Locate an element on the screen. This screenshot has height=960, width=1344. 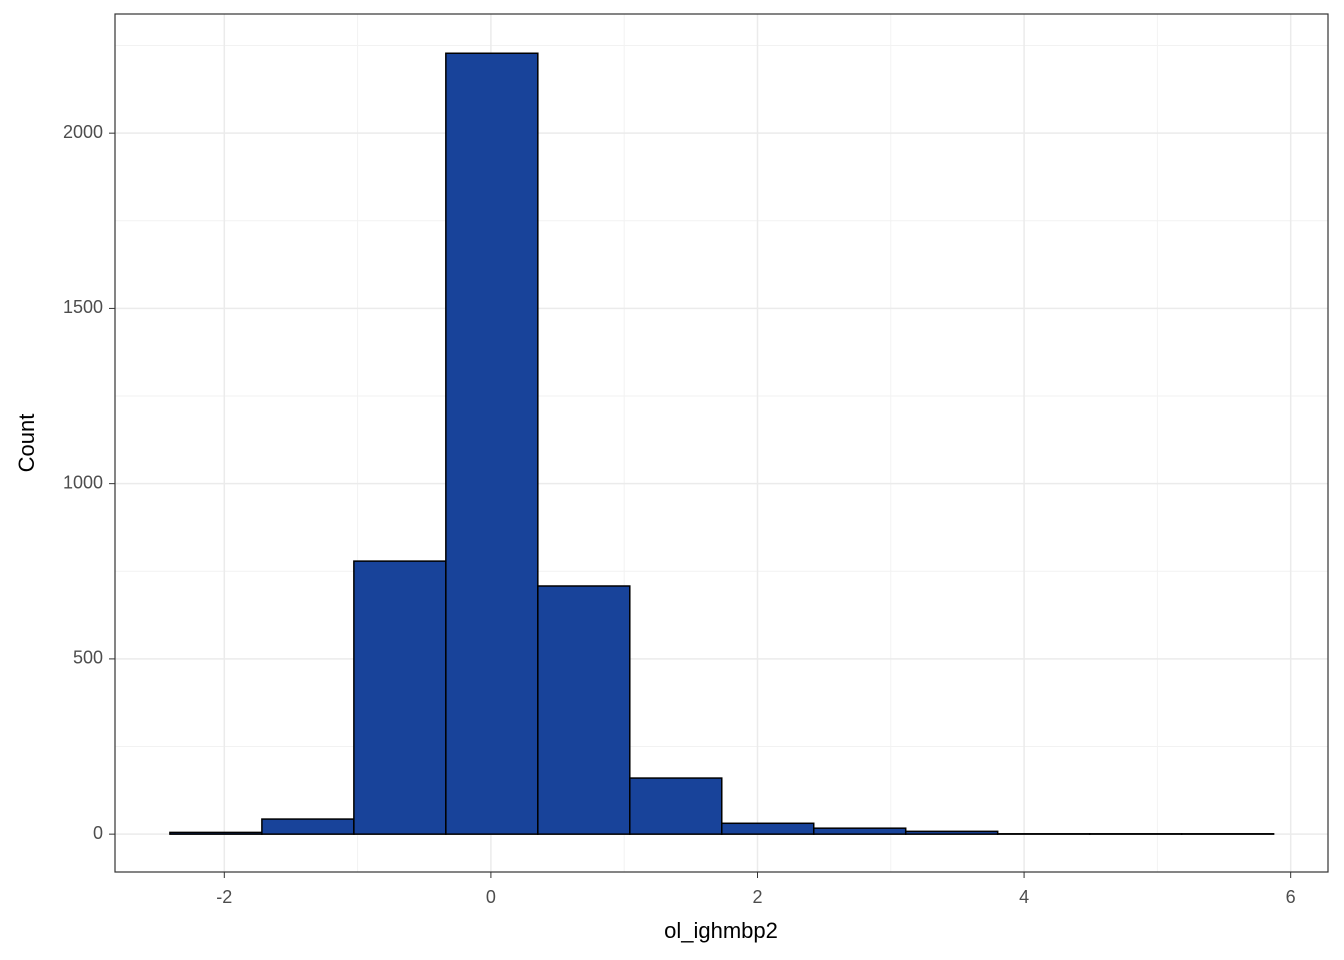
x-tick-label: 2 is located at coordinates (757, 897).